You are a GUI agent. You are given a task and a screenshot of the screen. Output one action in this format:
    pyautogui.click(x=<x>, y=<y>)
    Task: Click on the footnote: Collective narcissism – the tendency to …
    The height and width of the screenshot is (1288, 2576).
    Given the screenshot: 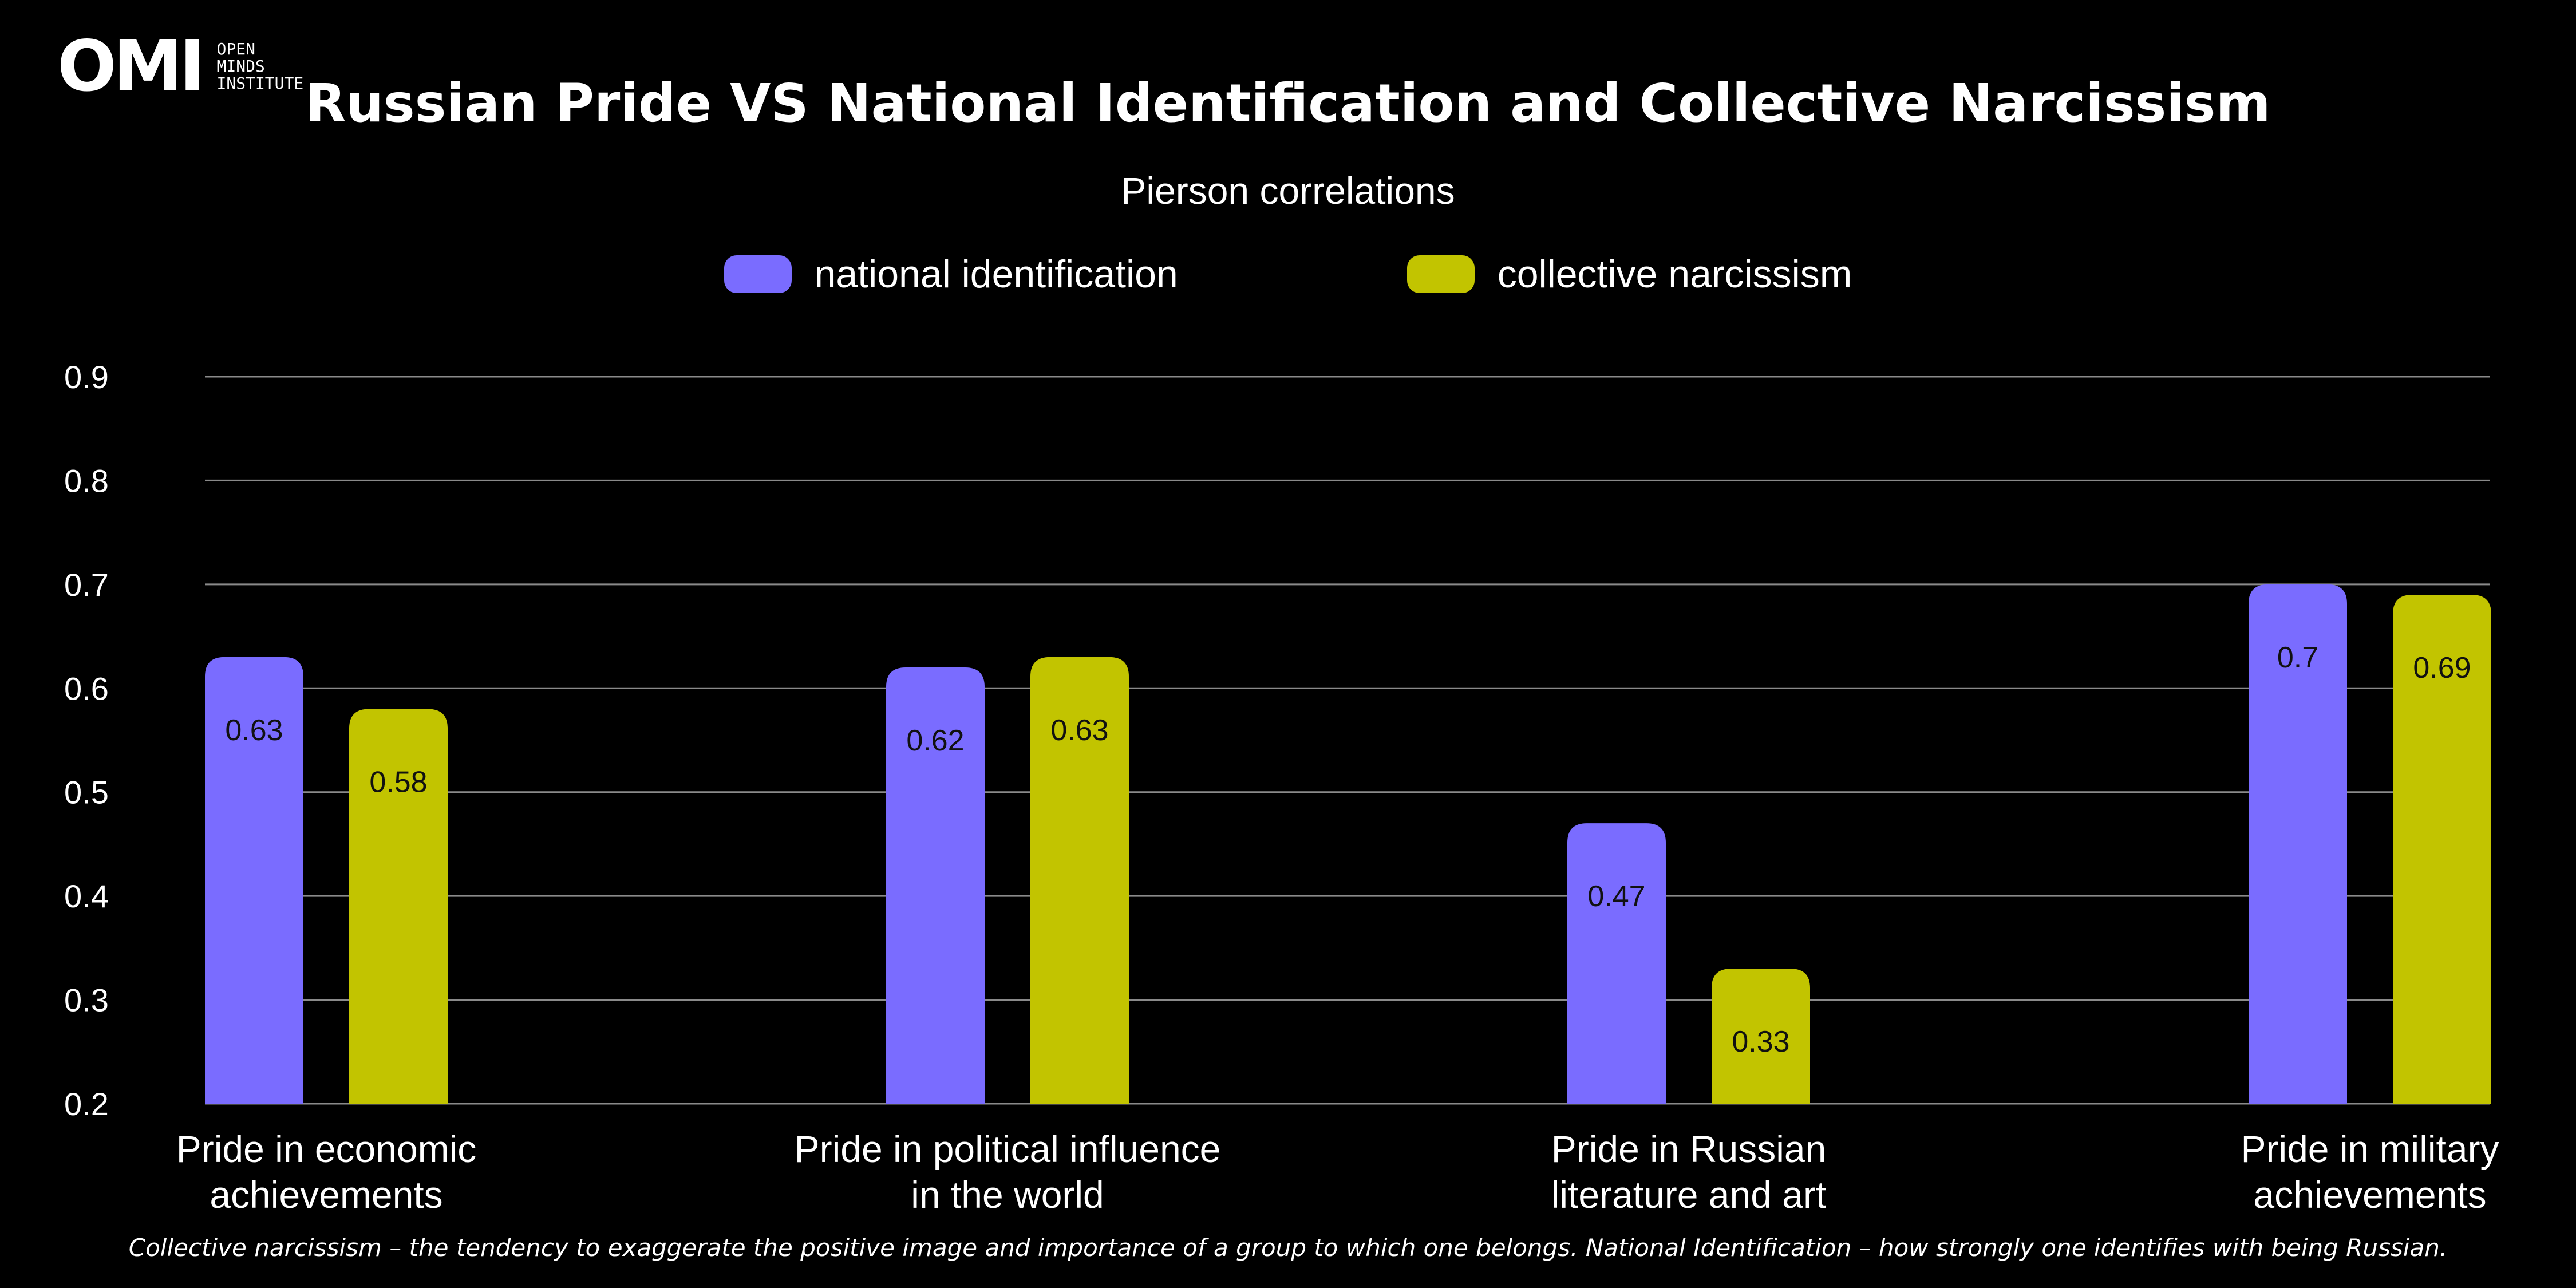 What is the action you would take?
    pyautogui.click(x=1288, y=1248)
    